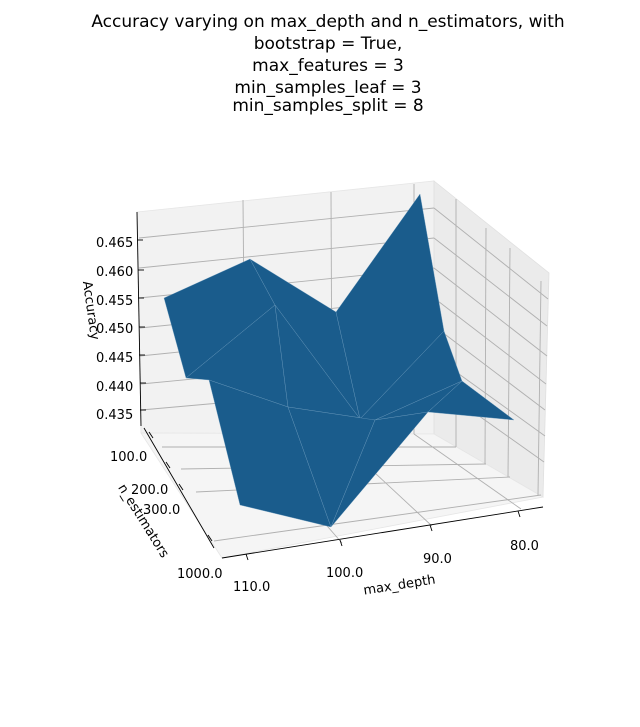  I want to click on chart-title-line: min_samples_leaf = 3, so click(327, 88).